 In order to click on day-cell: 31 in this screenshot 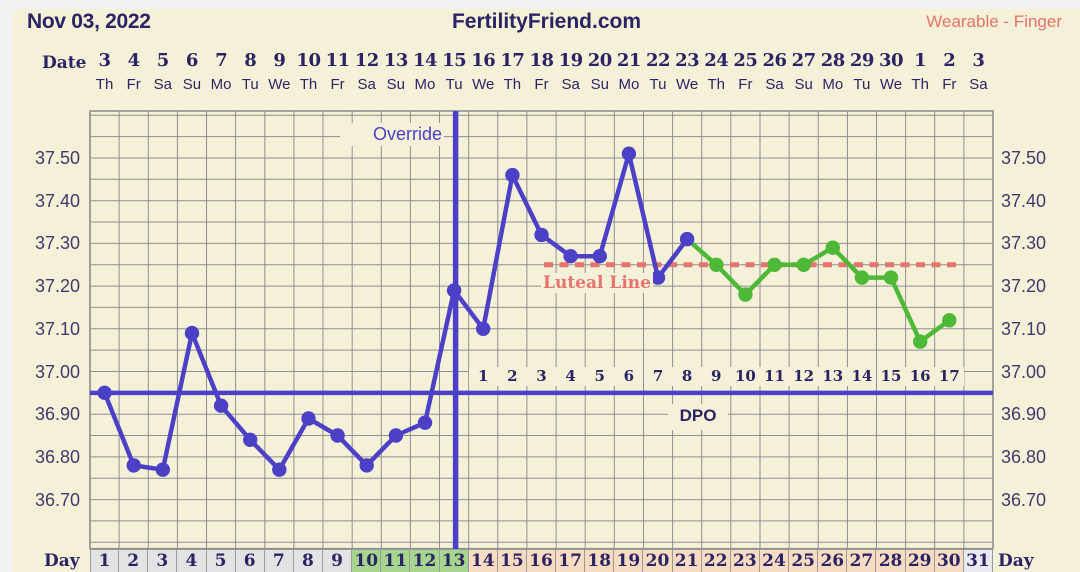, I will do `click(978, 560)`.